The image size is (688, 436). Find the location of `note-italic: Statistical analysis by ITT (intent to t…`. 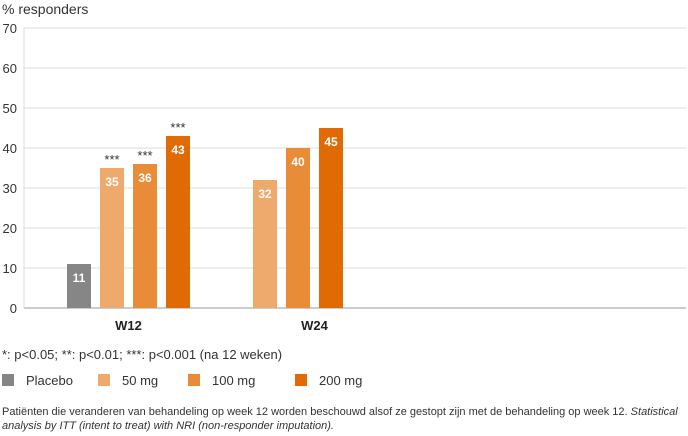

note-italic: Statistical analysis by ITT (intent to t… is located at coordinates (340, 419).